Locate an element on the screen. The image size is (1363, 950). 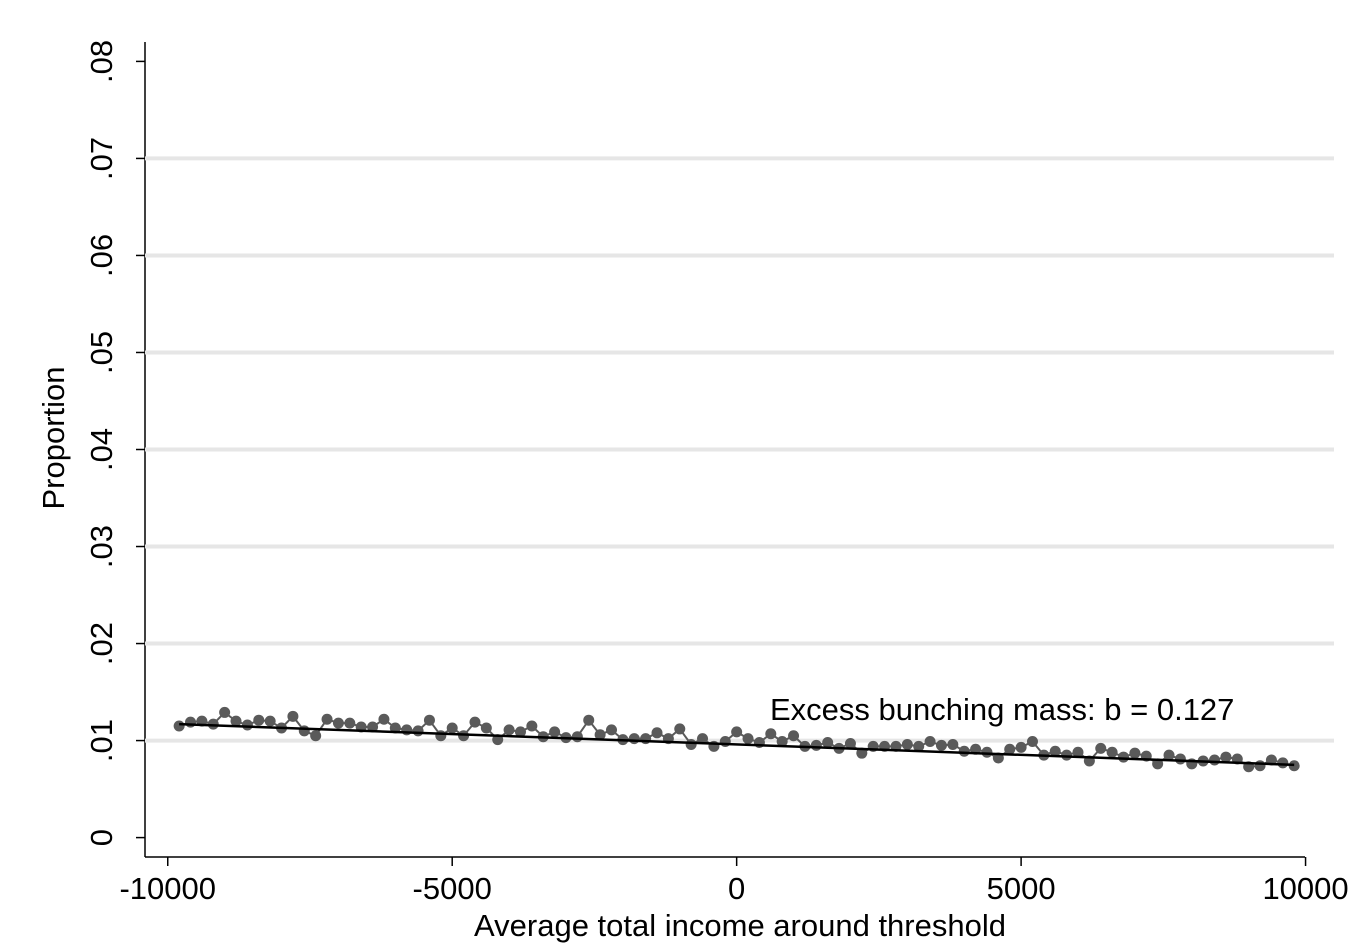
y-tick-label: .01 is located at coordinates (101, 740).